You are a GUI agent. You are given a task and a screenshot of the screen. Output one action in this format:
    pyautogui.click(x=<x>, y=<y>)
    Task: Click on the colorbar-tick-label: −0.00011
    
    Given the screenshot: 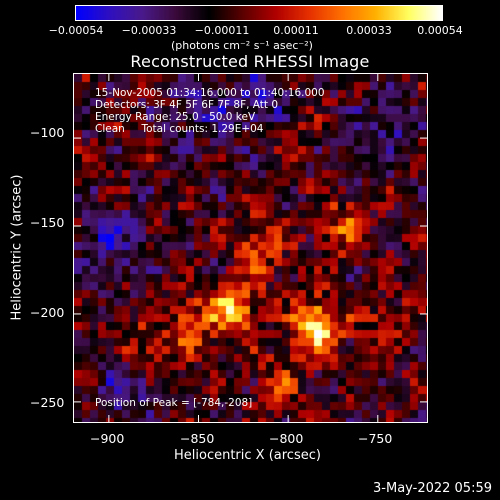 What is the action you would take?
    pyautogui.click(x=222, y=30)
    